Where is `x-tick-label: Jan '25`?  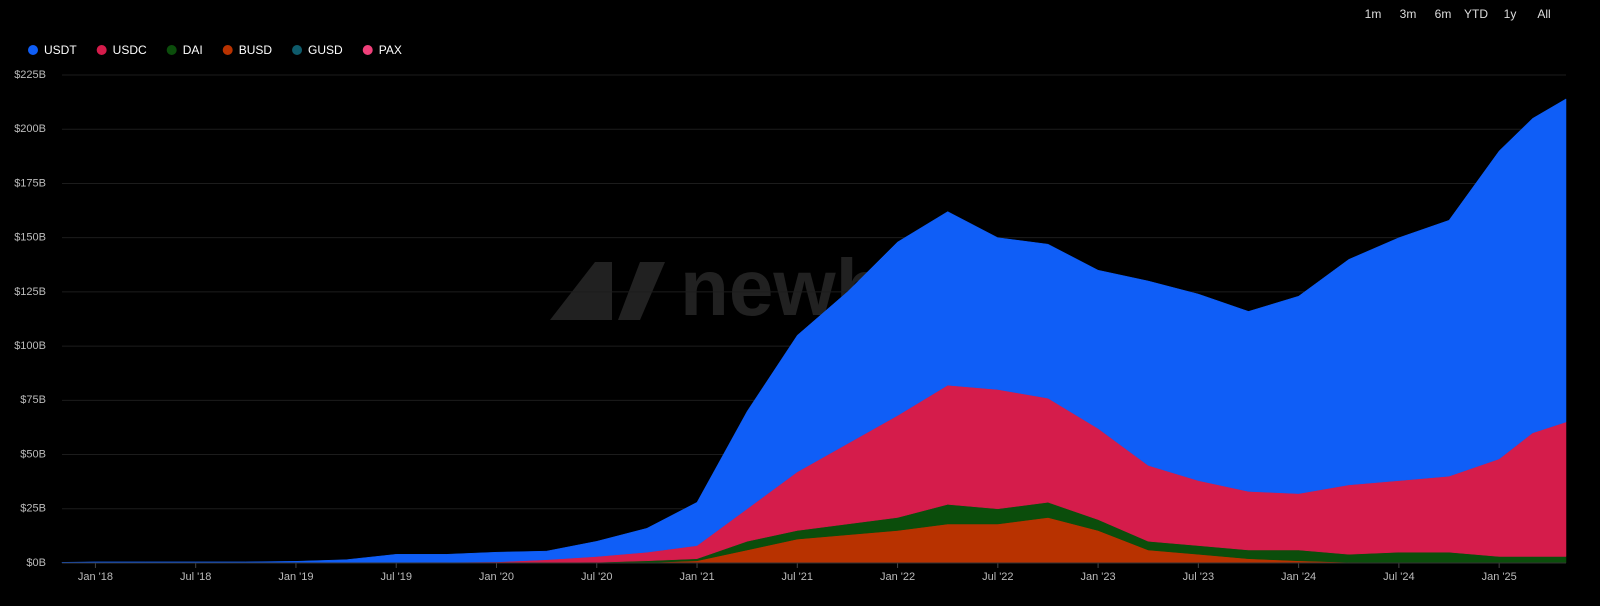
x-tick-label: Jan '25 is located at coordinates (1499, 577).